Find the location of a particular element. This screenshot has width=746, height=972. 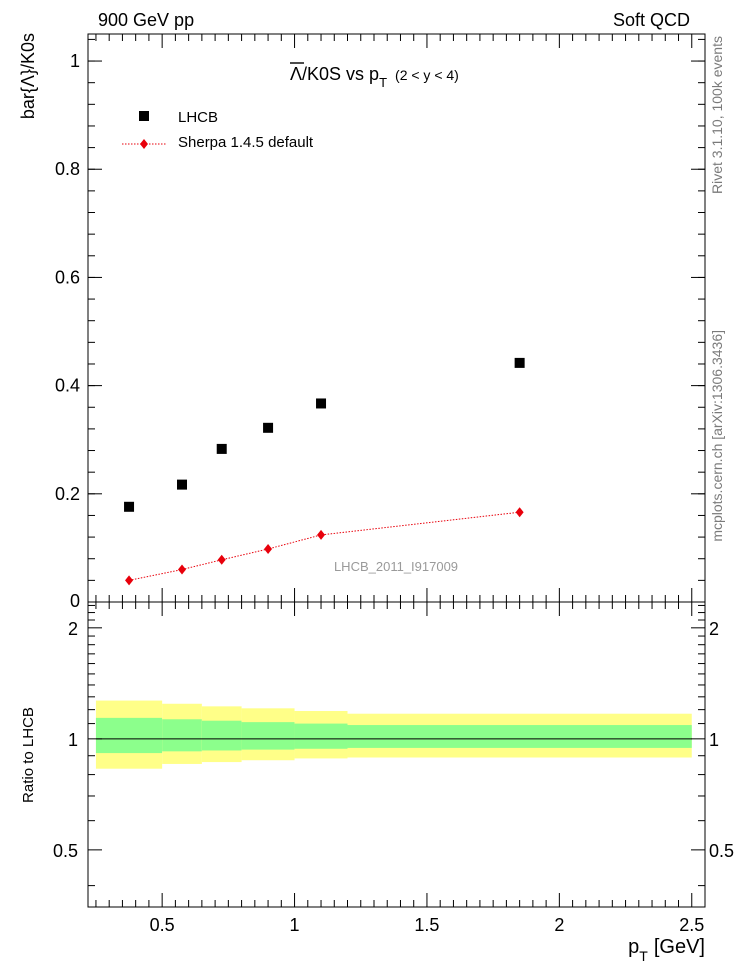

x-axis-label-p: p is located at coordinates (633, 947).